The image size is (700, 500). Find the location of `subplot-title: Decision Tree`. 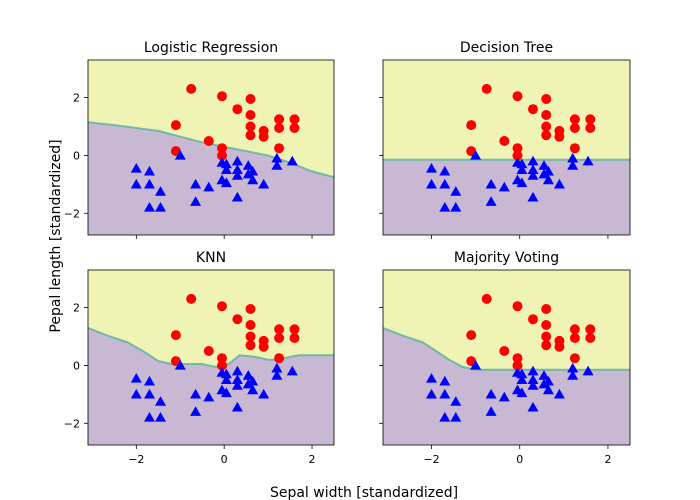

subplot-title: Decision Tree is located at coordinates (506, 48).